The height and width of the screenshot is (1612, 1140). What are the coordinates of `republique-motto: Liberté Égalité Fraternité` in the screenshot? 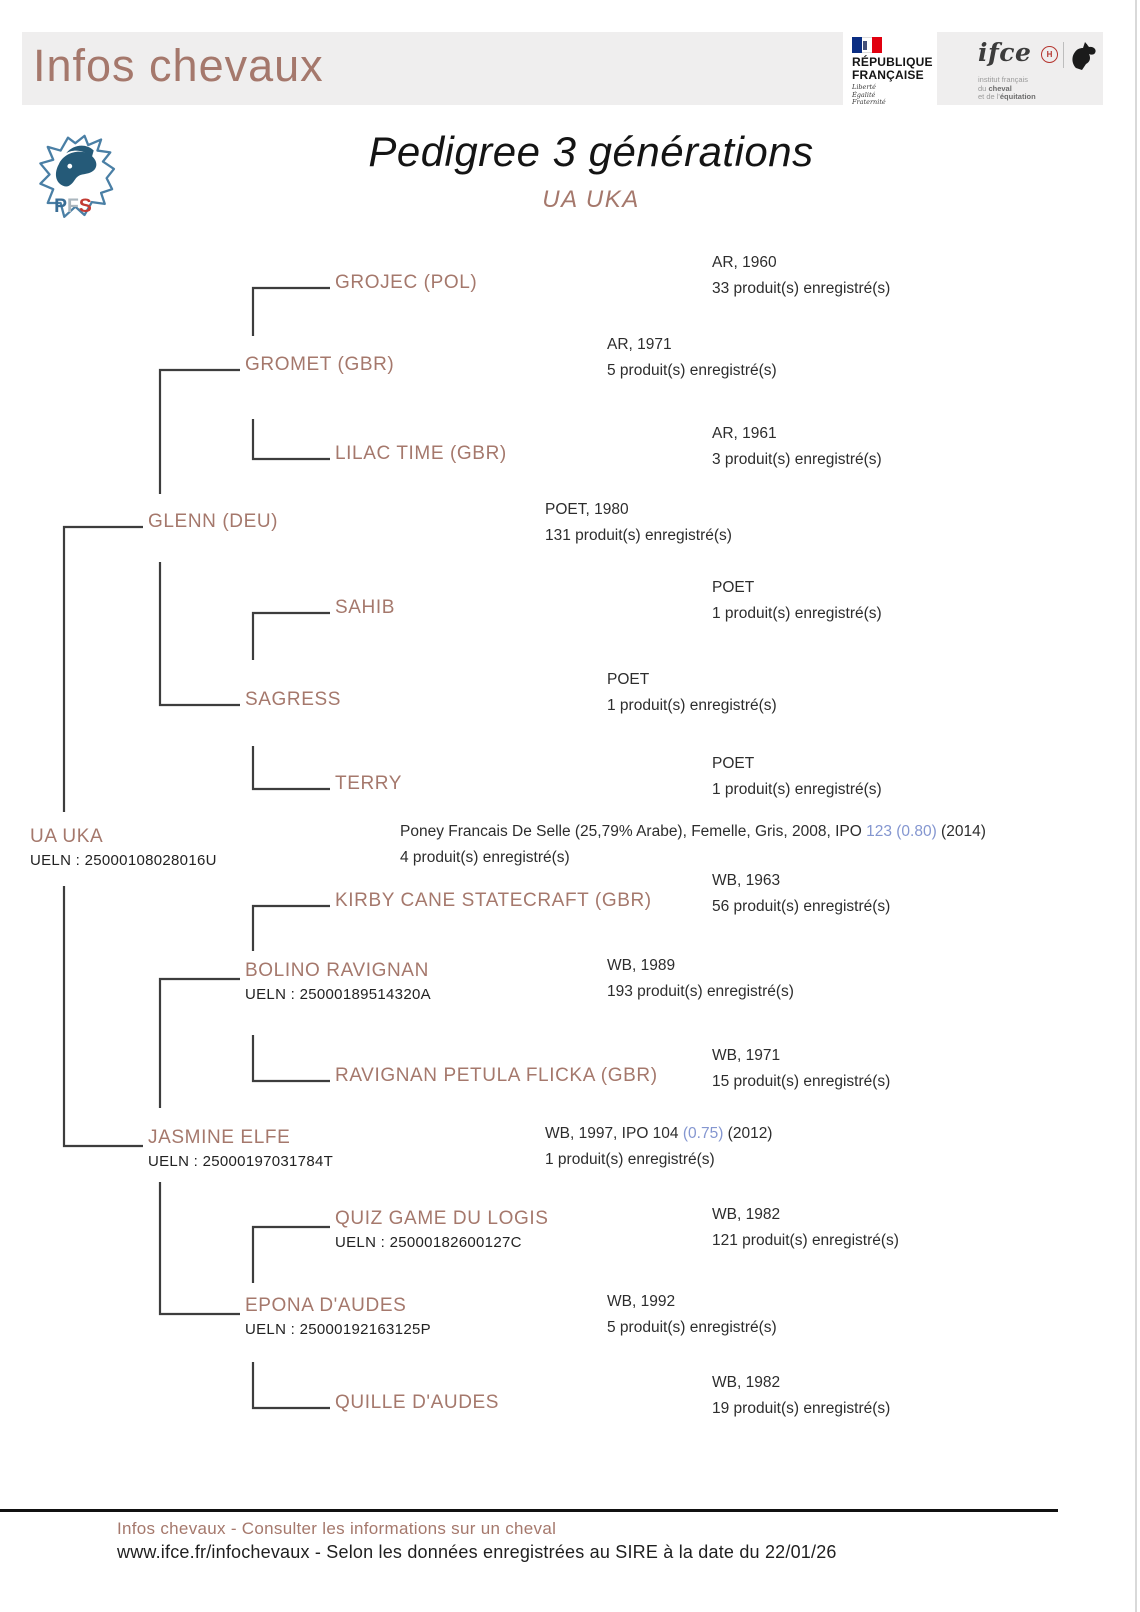 It's located at (869, 94).